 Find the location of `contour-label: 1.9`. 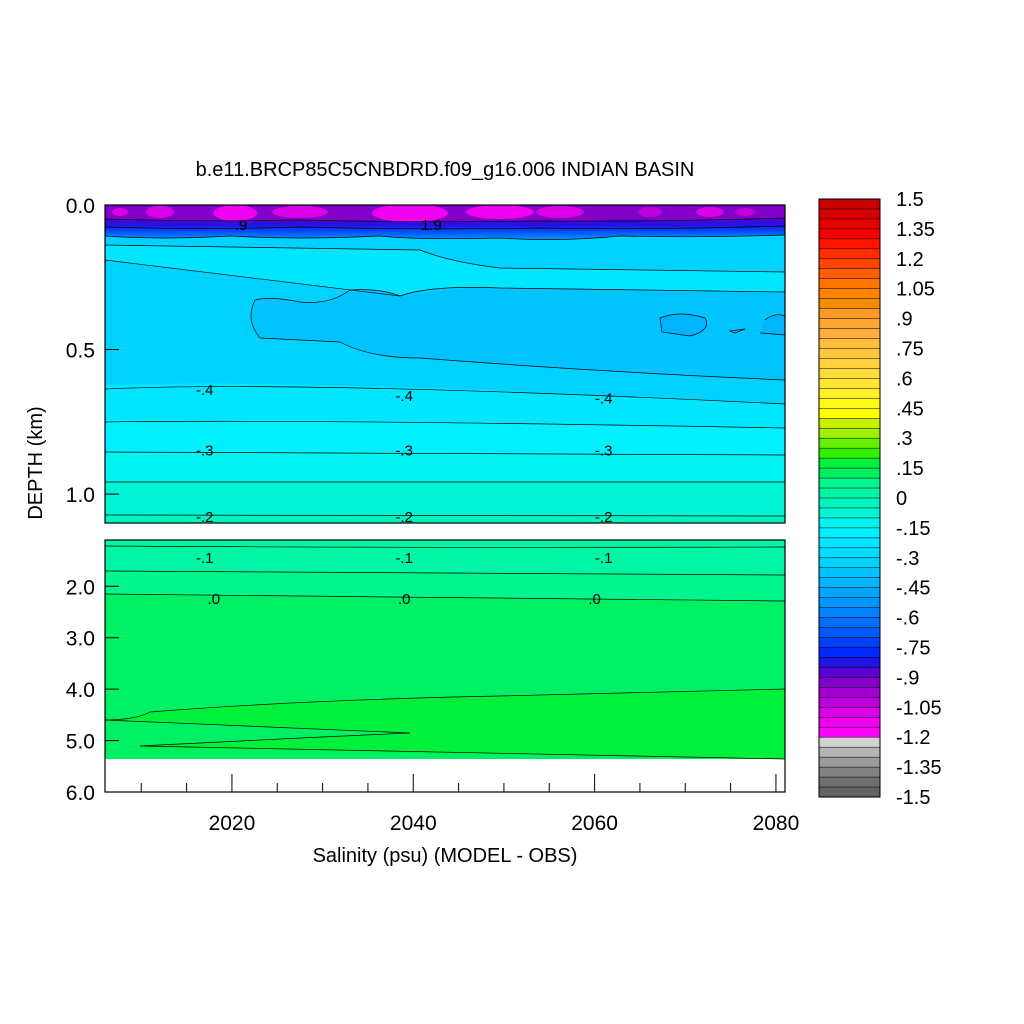

contour-label: 1.9 is located at coordinates (431, 225).